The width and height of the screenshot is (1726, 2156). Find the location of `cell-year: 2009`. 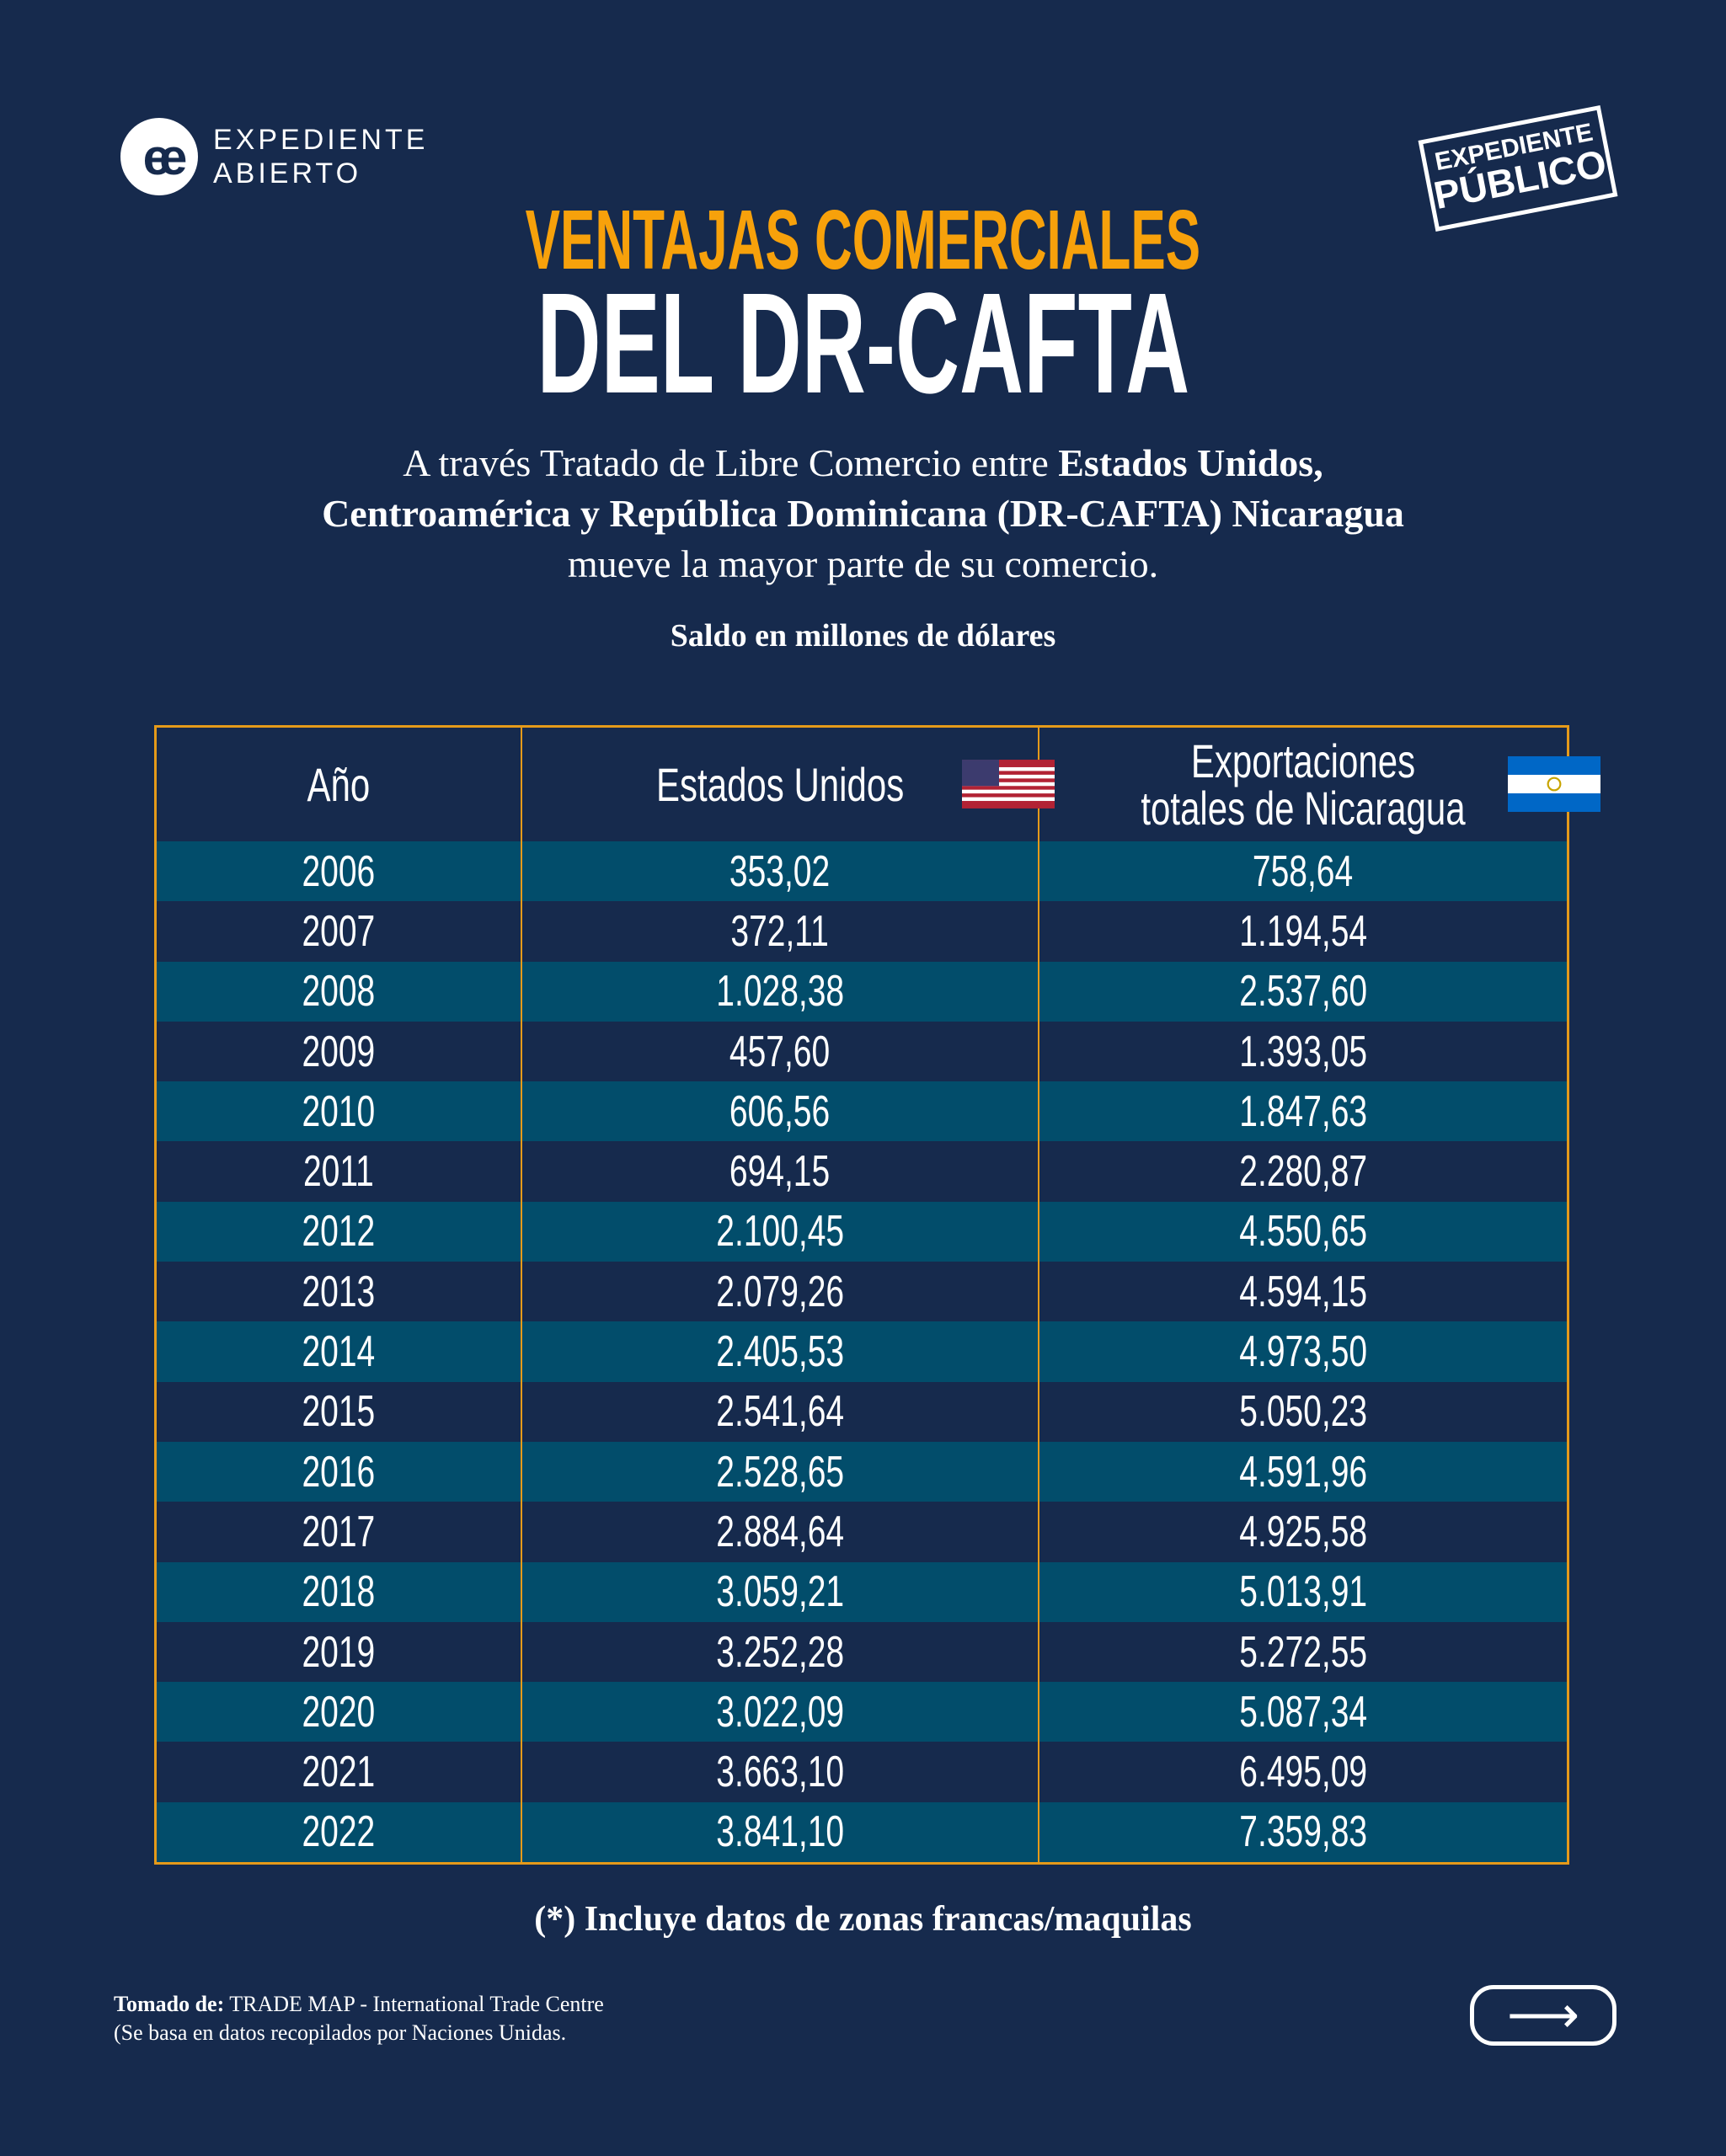

cell-year: 2009 is located at coordinates (339, 1051).